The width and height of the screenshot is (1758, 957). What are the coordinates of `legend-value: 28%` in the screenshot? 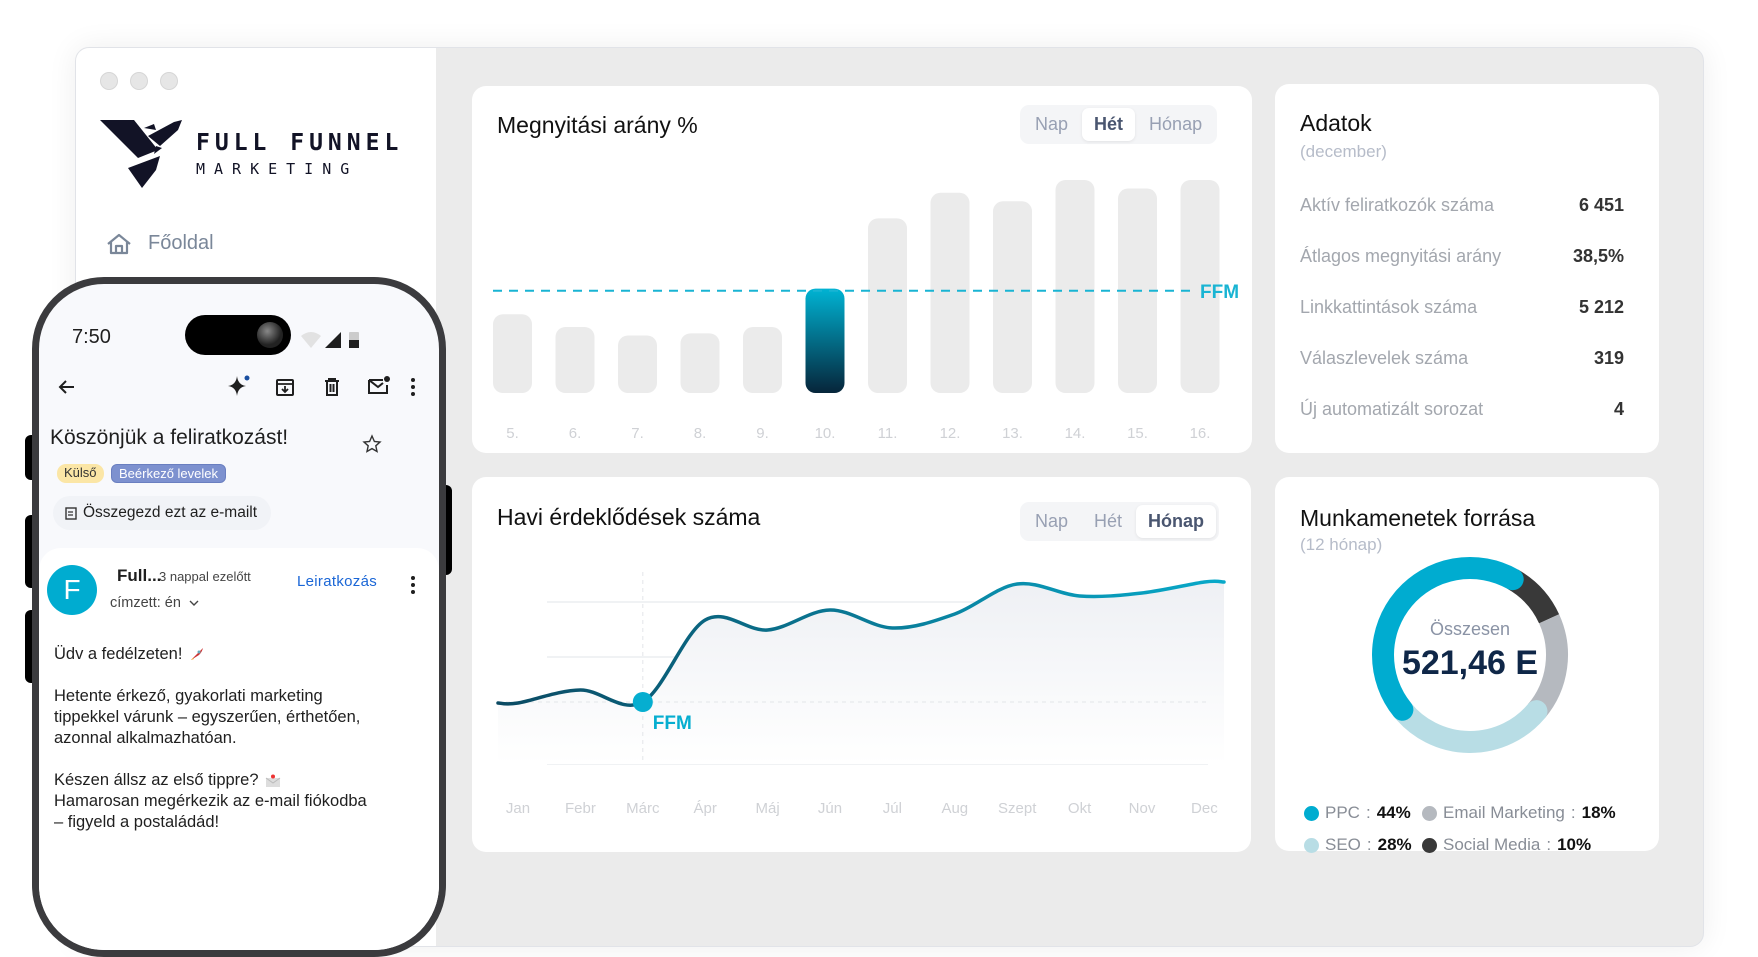 It's located at (1394, 844).